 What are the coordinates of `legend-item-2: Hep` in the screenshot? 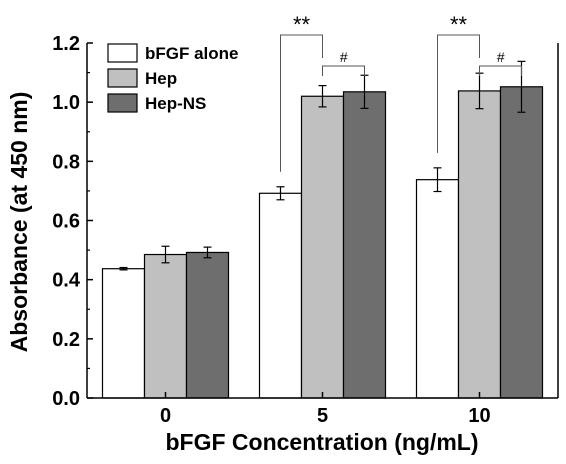 It's located at (142, 78).